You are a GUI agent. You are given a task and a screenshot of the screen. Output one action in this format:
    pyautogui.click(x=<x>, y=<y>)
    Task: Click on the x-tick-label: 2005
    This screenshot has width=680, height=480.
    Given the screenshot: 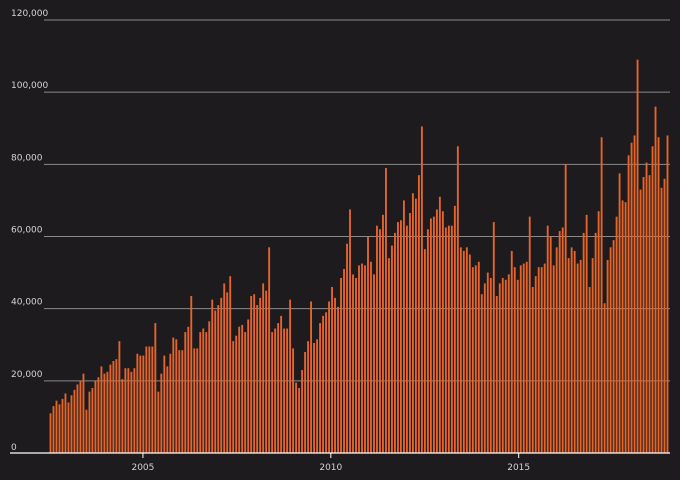 What is the action you would take?
    pyautogui.click(x=142, y=468)
    